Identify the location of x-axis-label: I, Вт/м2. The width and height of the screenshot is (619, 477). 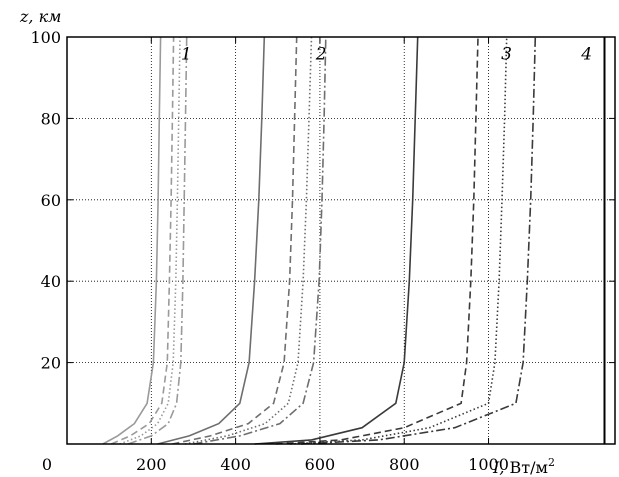
(523, 466).